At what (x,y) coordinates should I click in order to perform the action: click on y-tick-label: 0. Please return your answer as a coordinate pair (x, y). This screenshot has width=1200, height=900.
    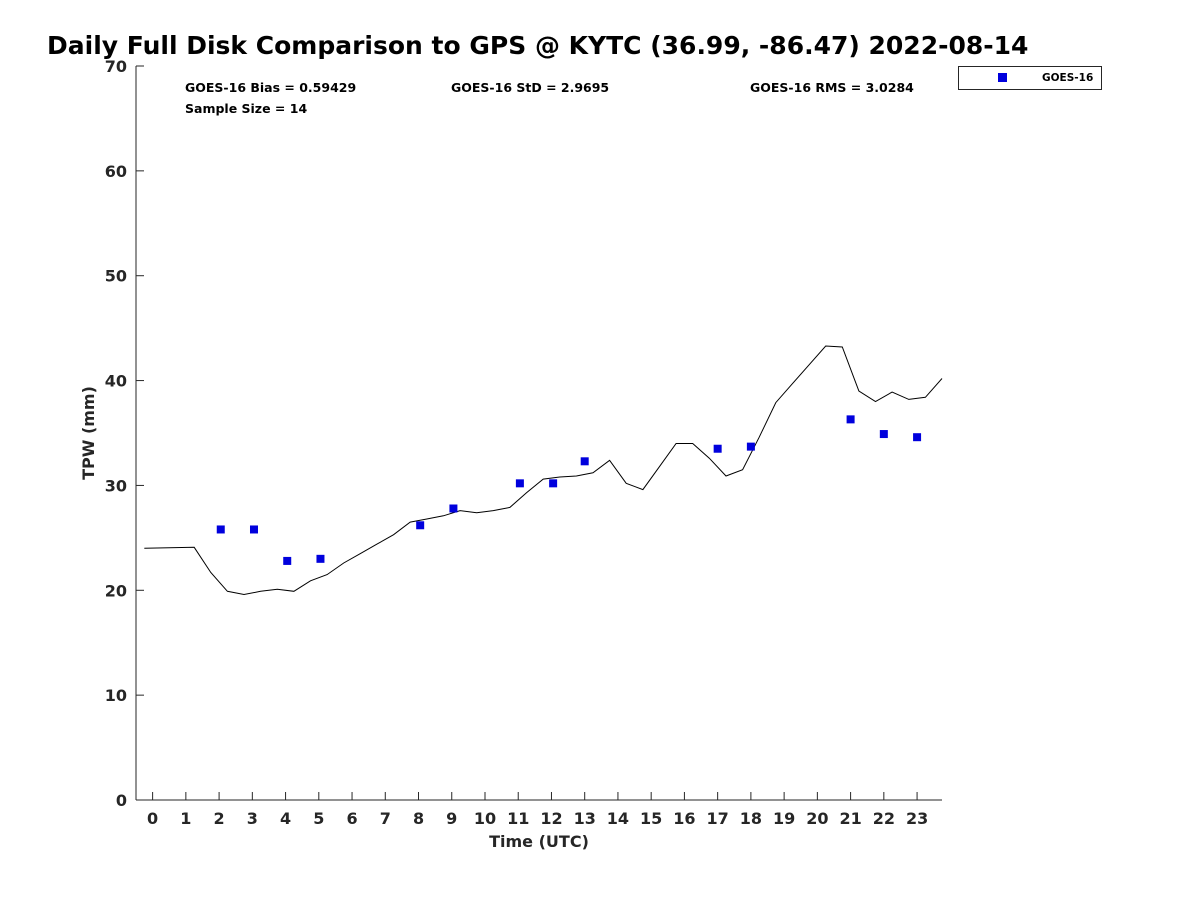
    Looking at the image, I should click on (121, 800).